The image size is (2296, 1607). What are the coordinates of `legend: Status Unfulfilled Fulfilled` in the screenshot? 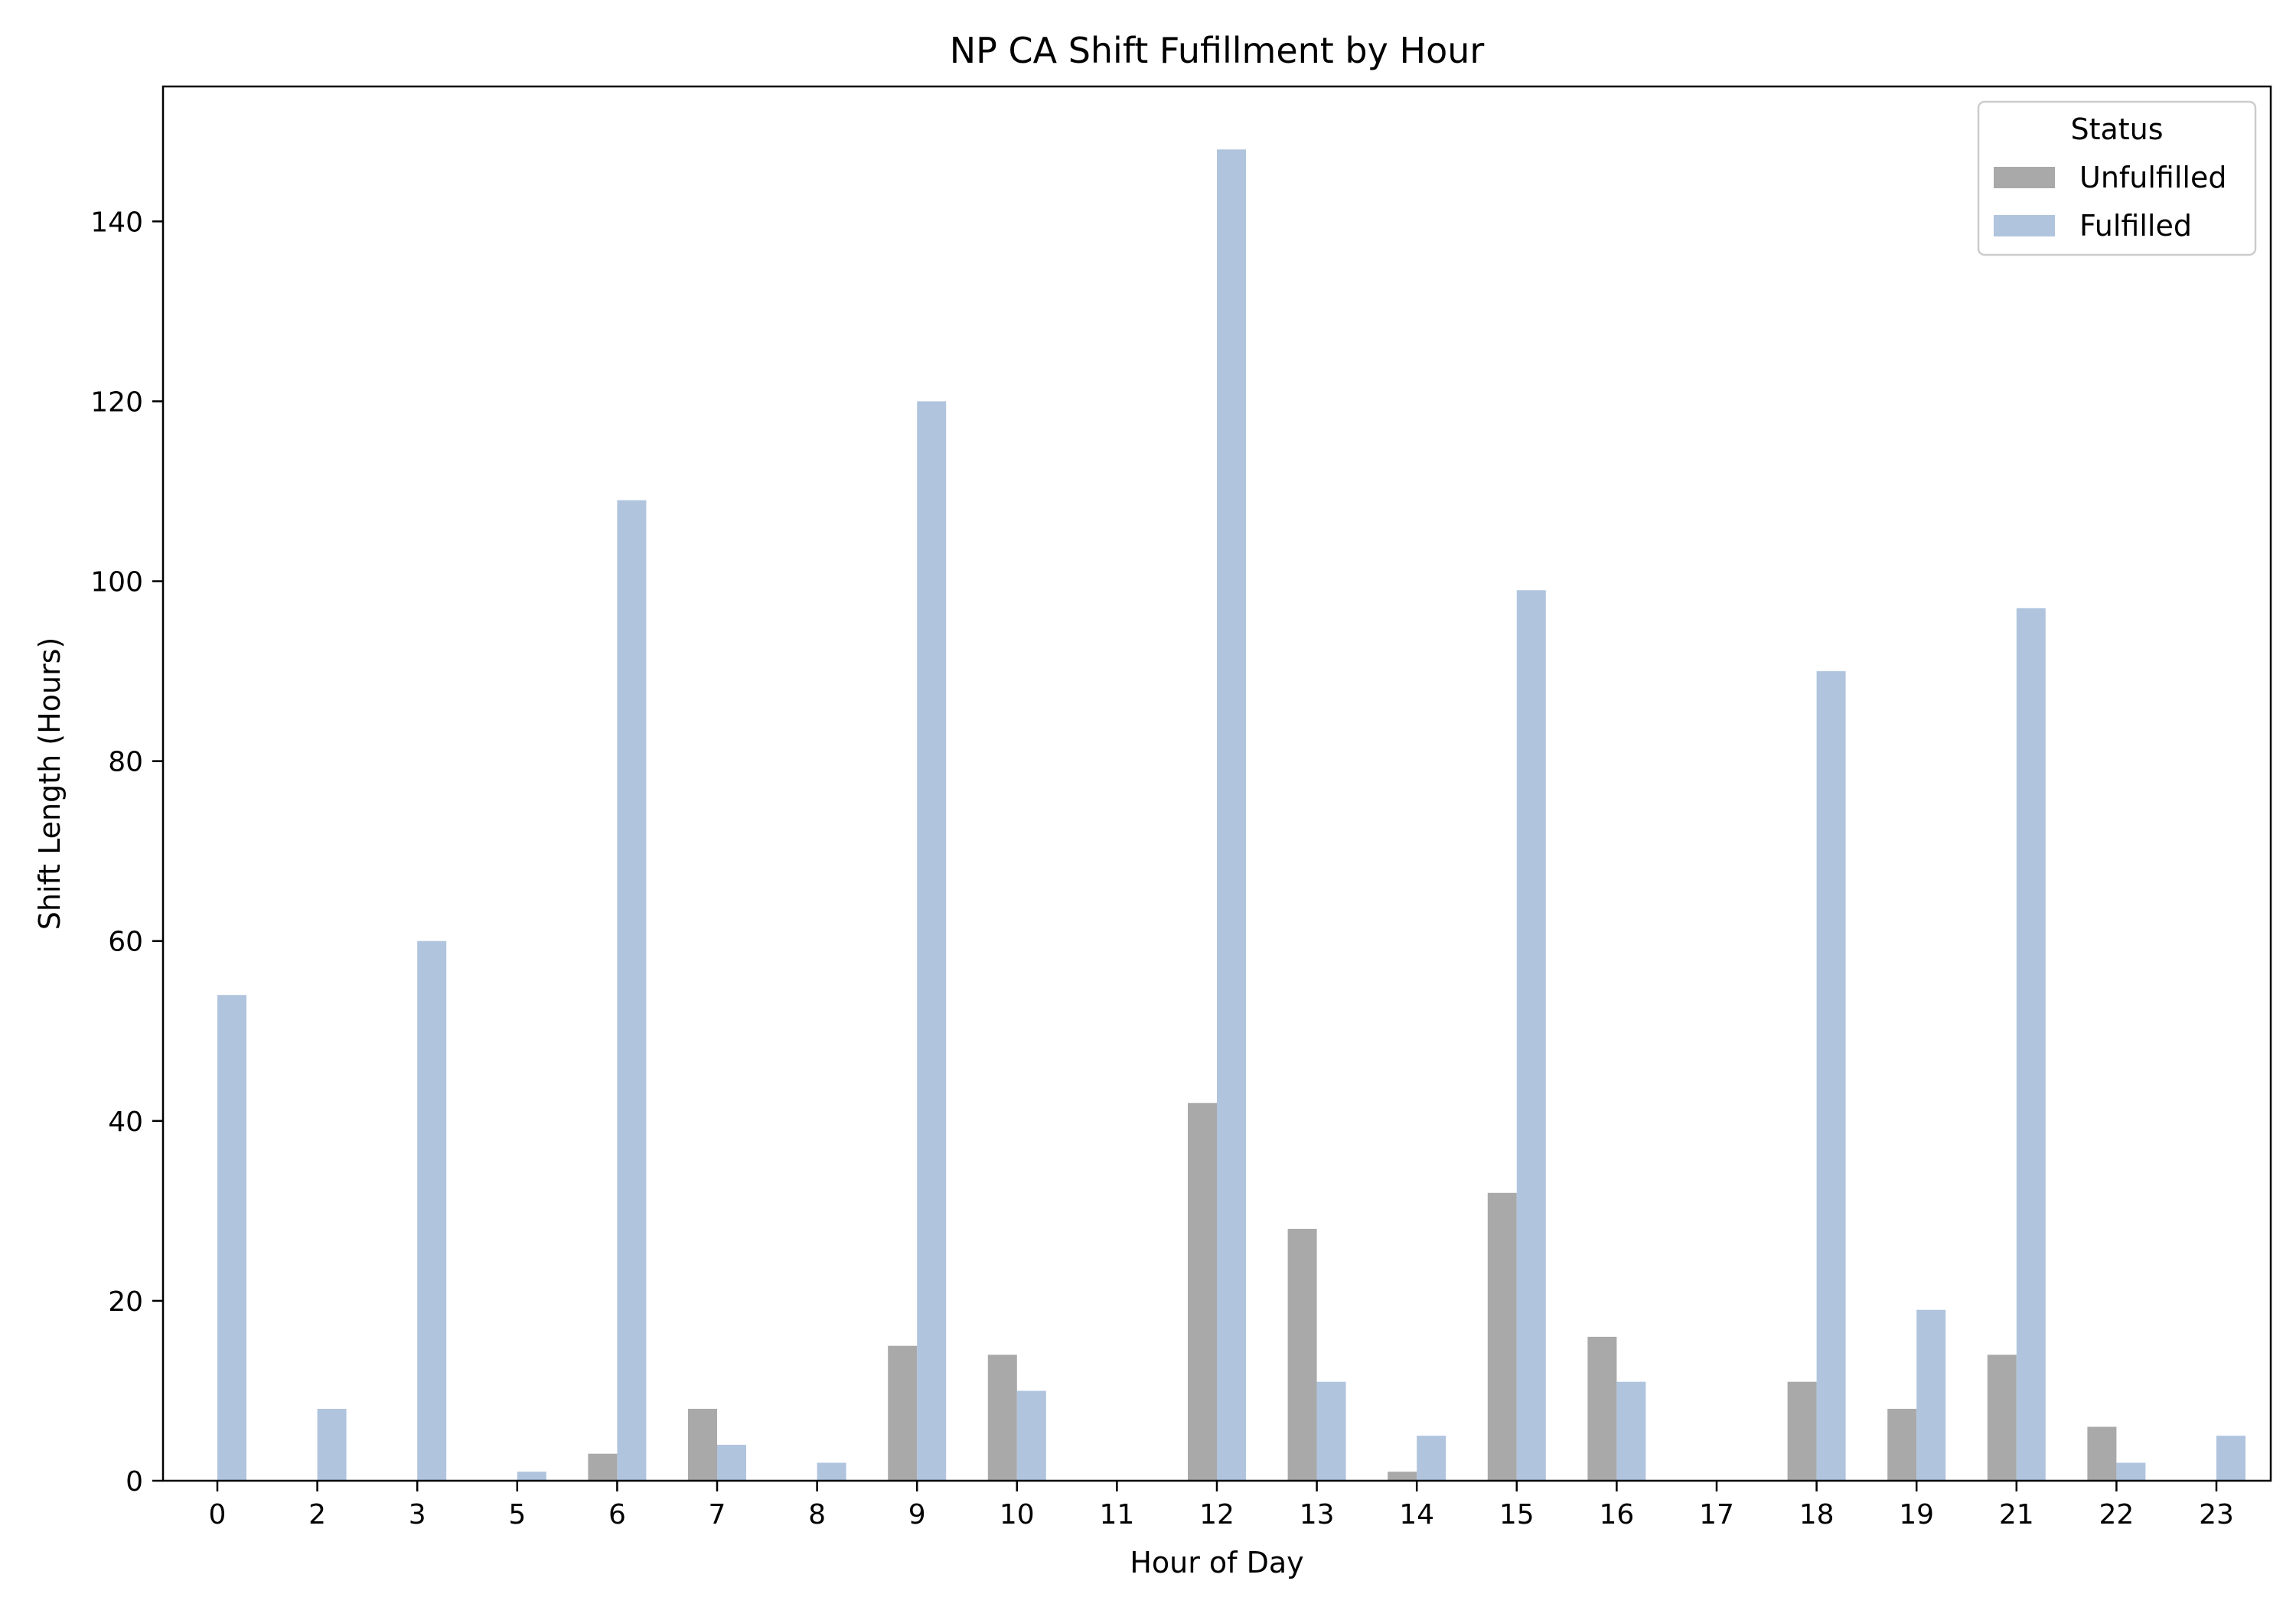 It's located at (2117, 178).